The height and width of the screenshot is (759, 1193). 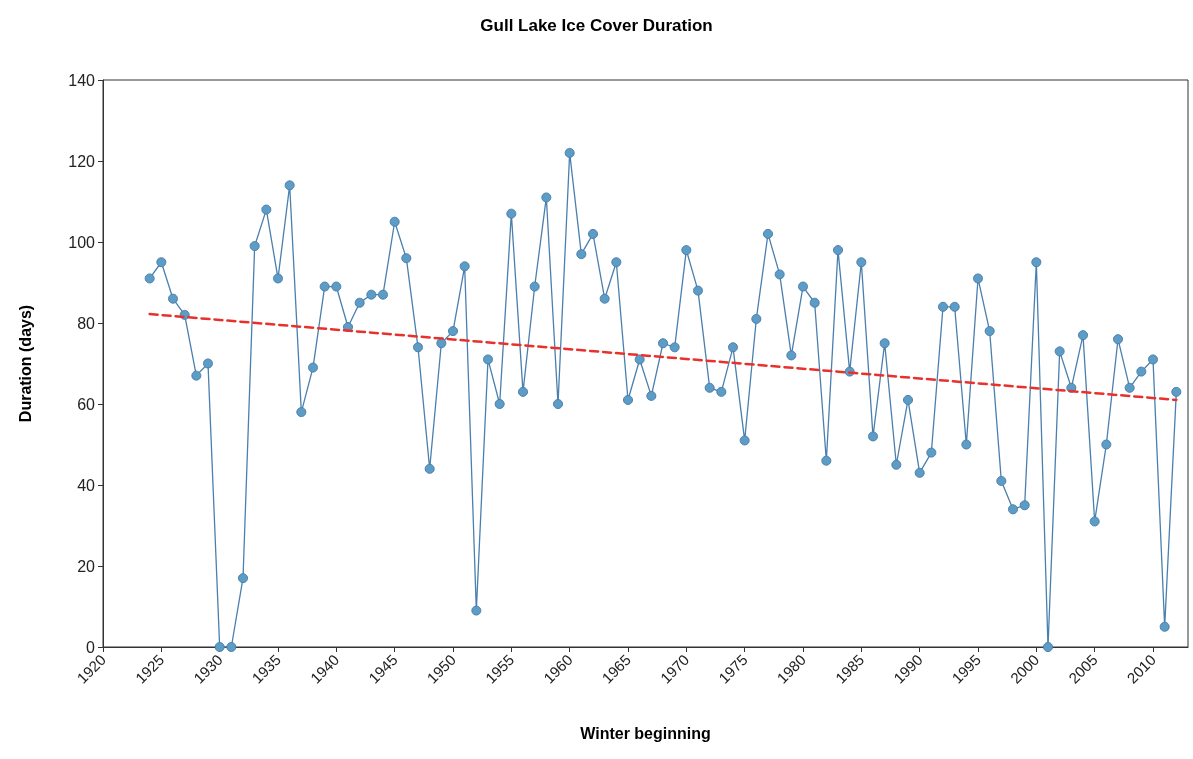 What do you see at coordinates (86, 323) in the screenshot?
I see `y-tick-label: 80` at bounding box center [86, 323].